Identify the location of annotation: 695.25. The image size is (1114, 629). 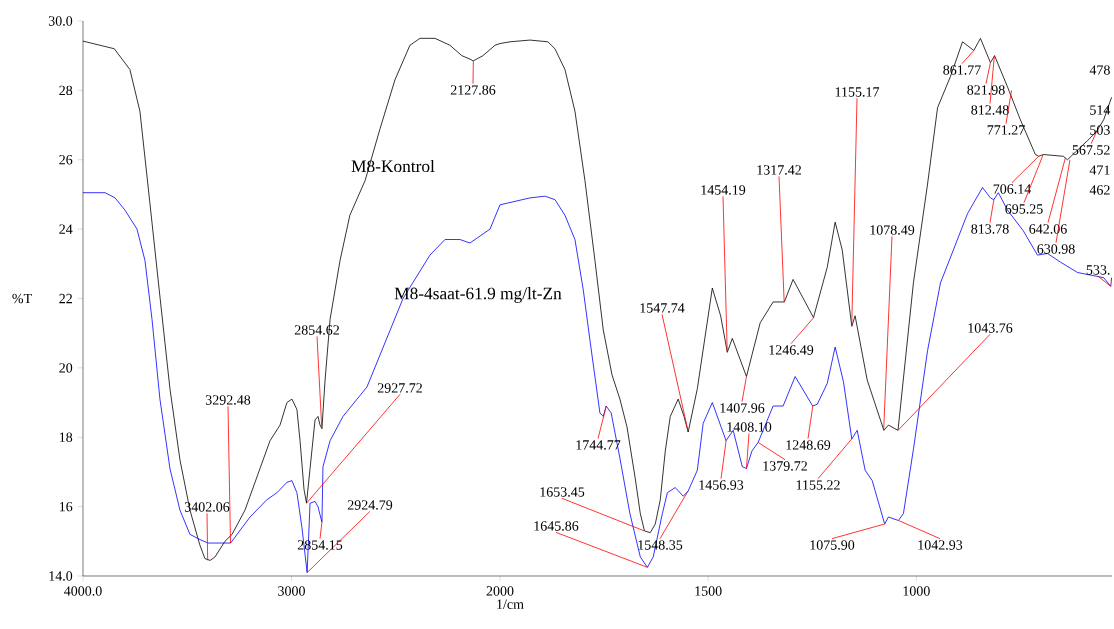
(1024, 209).